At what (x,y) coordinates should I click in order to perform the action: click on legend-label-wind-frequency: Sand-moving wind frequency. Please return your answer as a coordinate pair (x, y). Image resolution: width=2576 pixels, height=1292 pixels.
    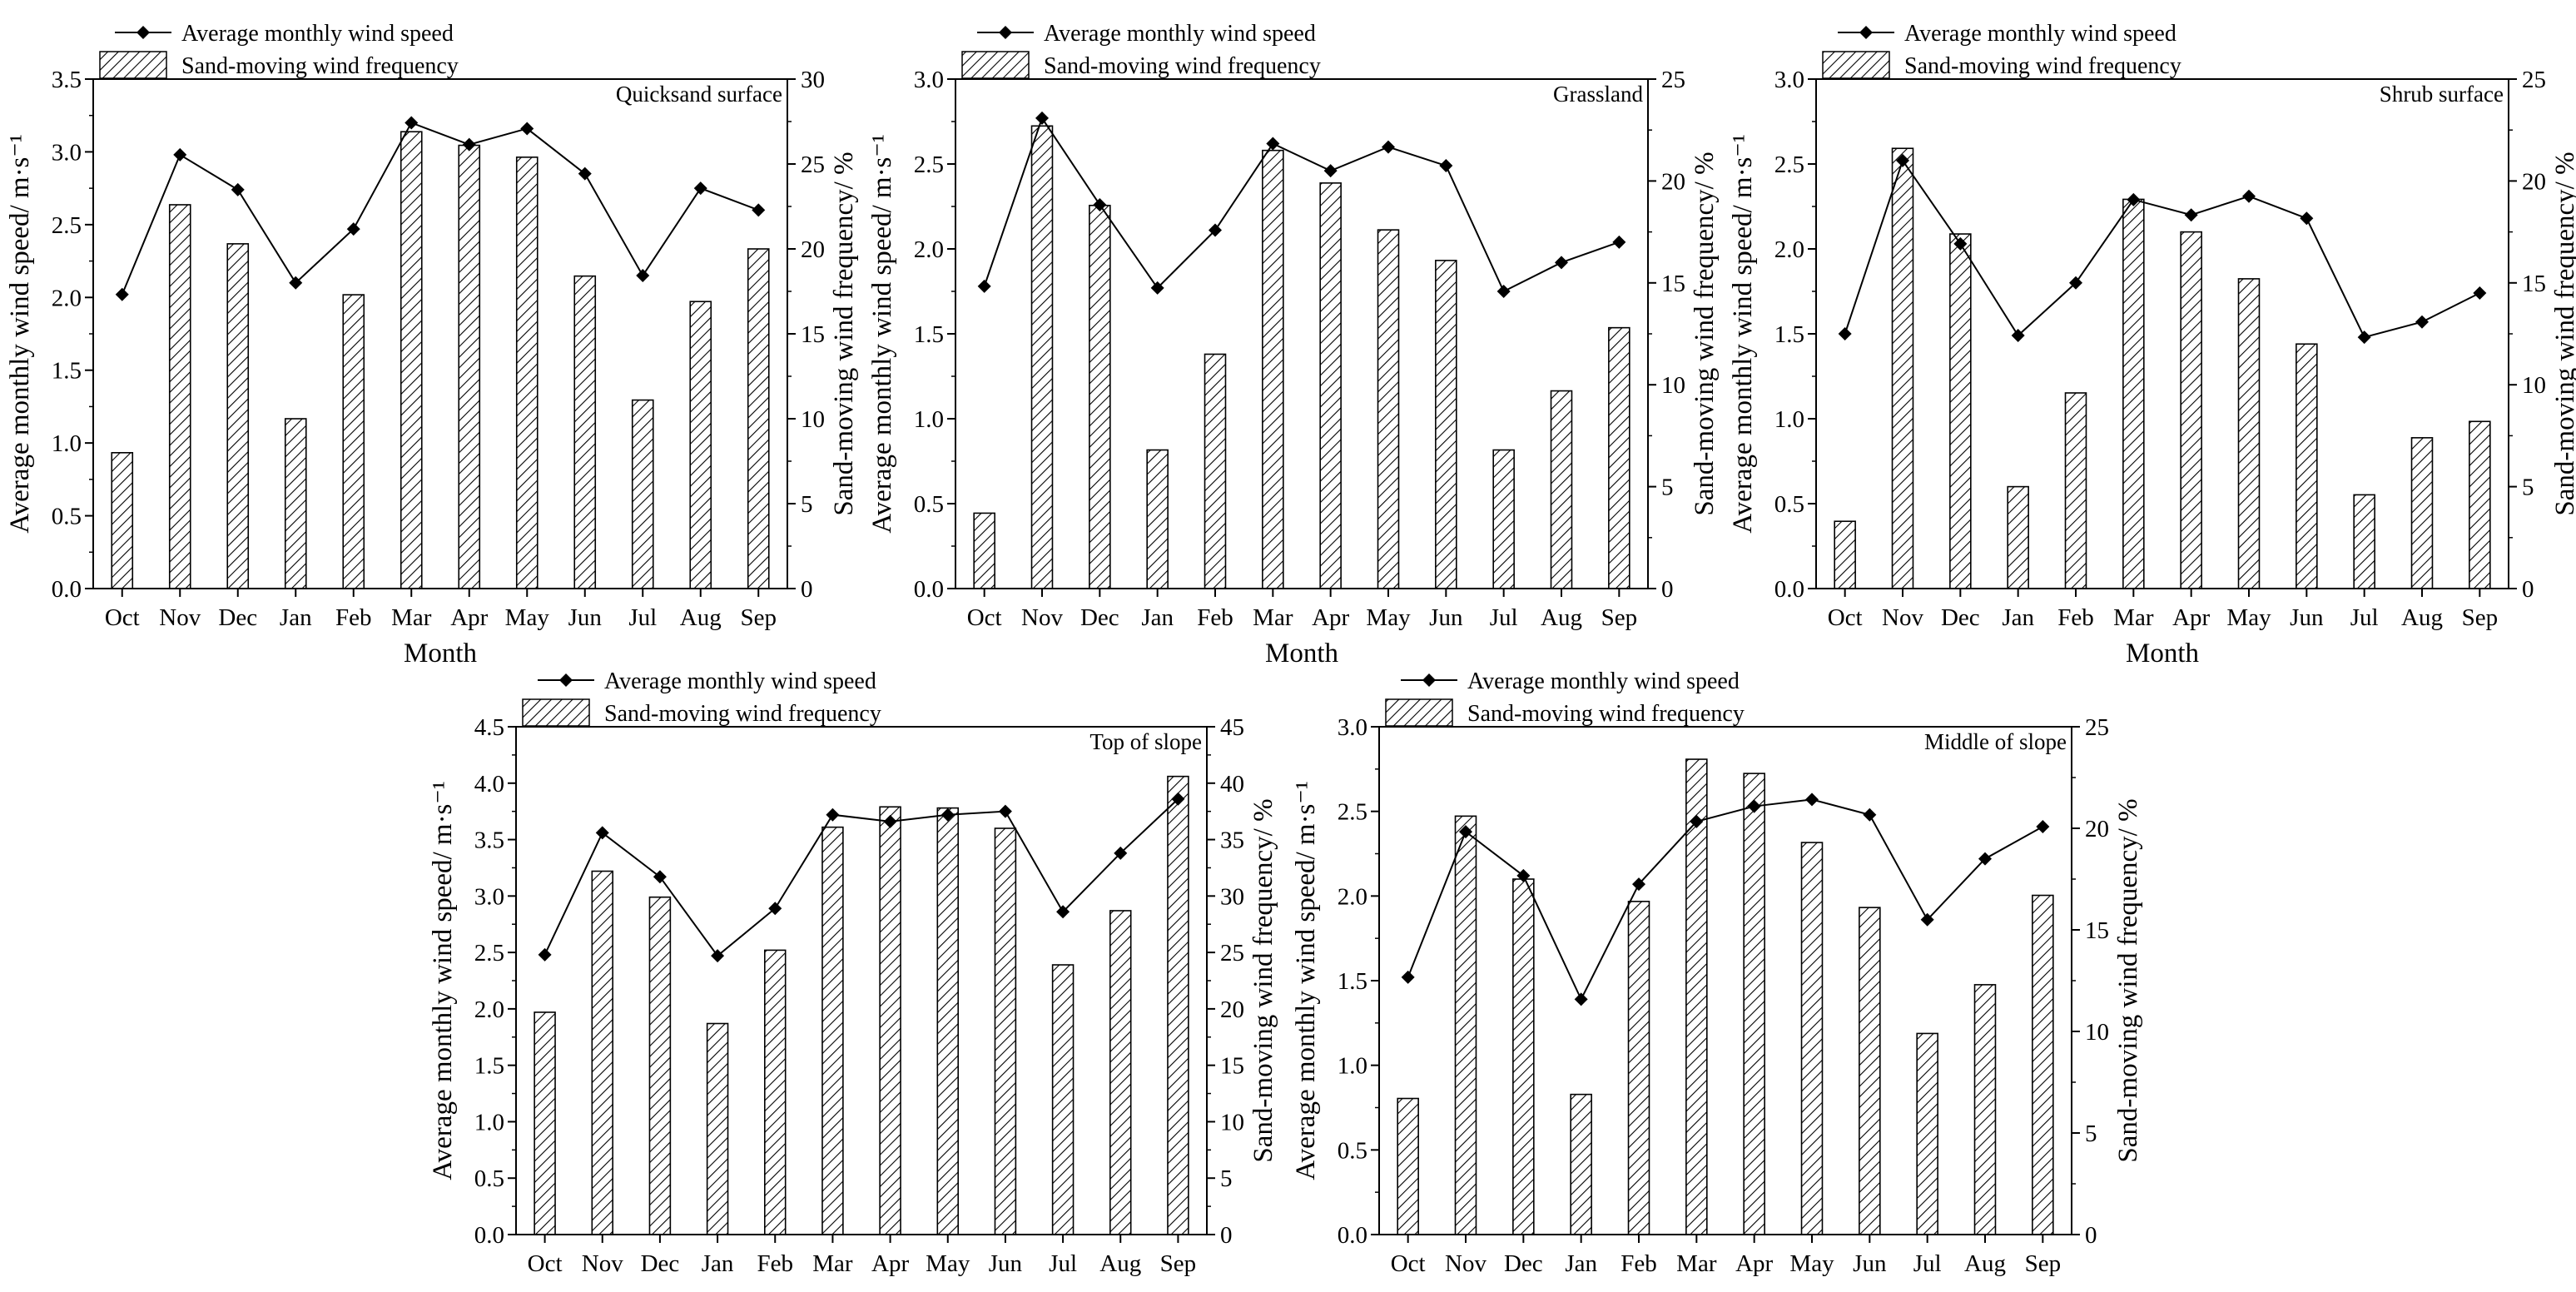
    Looking at the image, I should click on (1182, 66).